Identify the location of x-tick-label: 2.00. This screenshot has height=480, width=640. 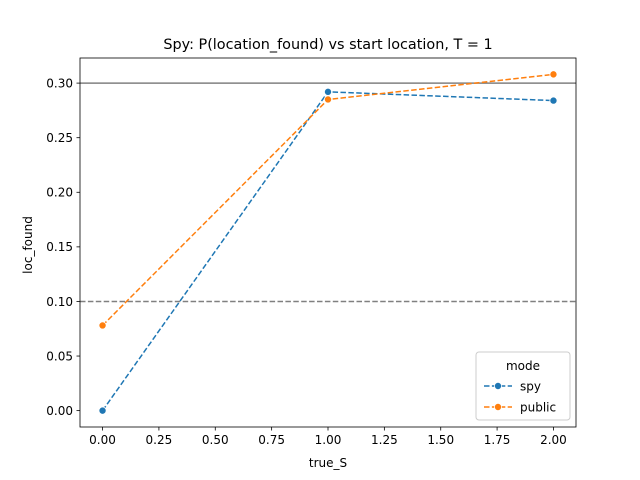
(553, 440).